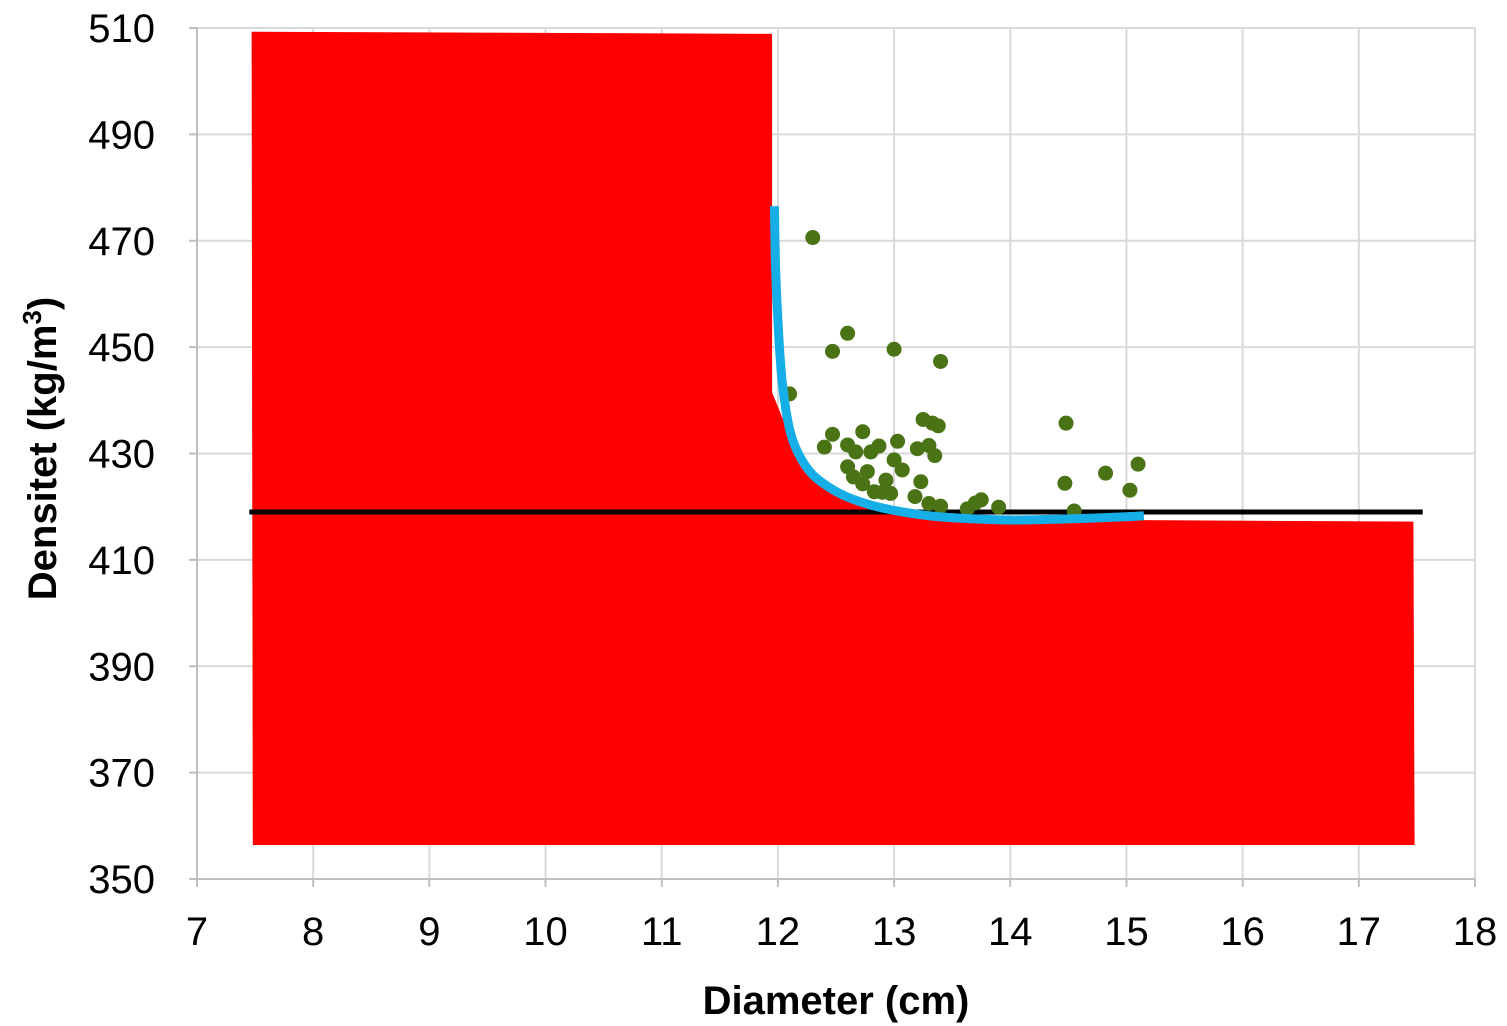  I want to click on x-tick-label: 9, so click(429, 932).